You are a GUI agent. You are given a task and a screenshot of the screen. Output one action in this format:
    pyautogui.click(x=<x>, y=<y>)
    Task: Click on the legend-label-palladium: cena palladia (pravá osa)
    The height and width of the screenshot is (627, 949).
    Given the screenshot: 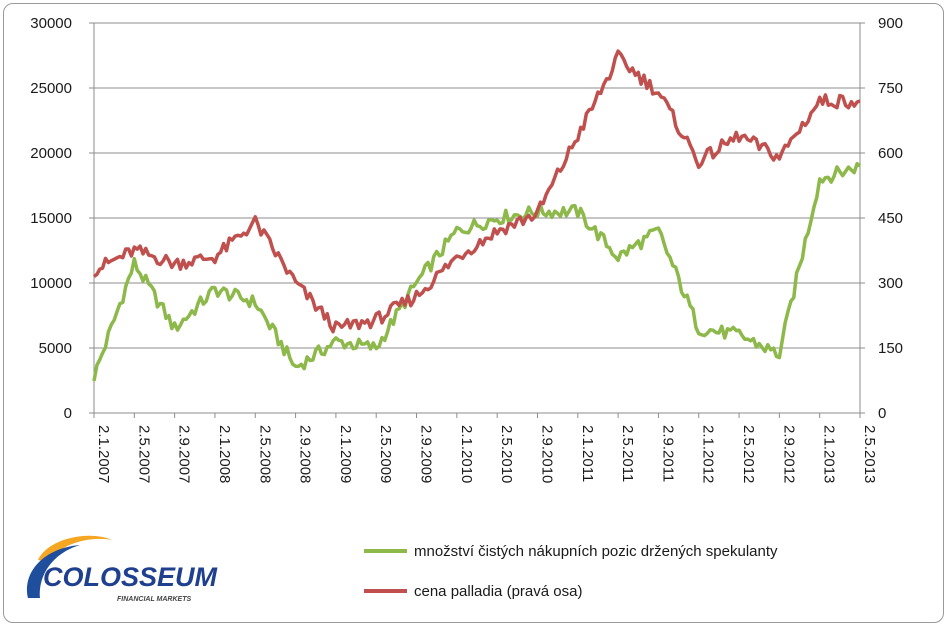 What is the action you would take?
    pyautogui.click(x=498, y=591)
    